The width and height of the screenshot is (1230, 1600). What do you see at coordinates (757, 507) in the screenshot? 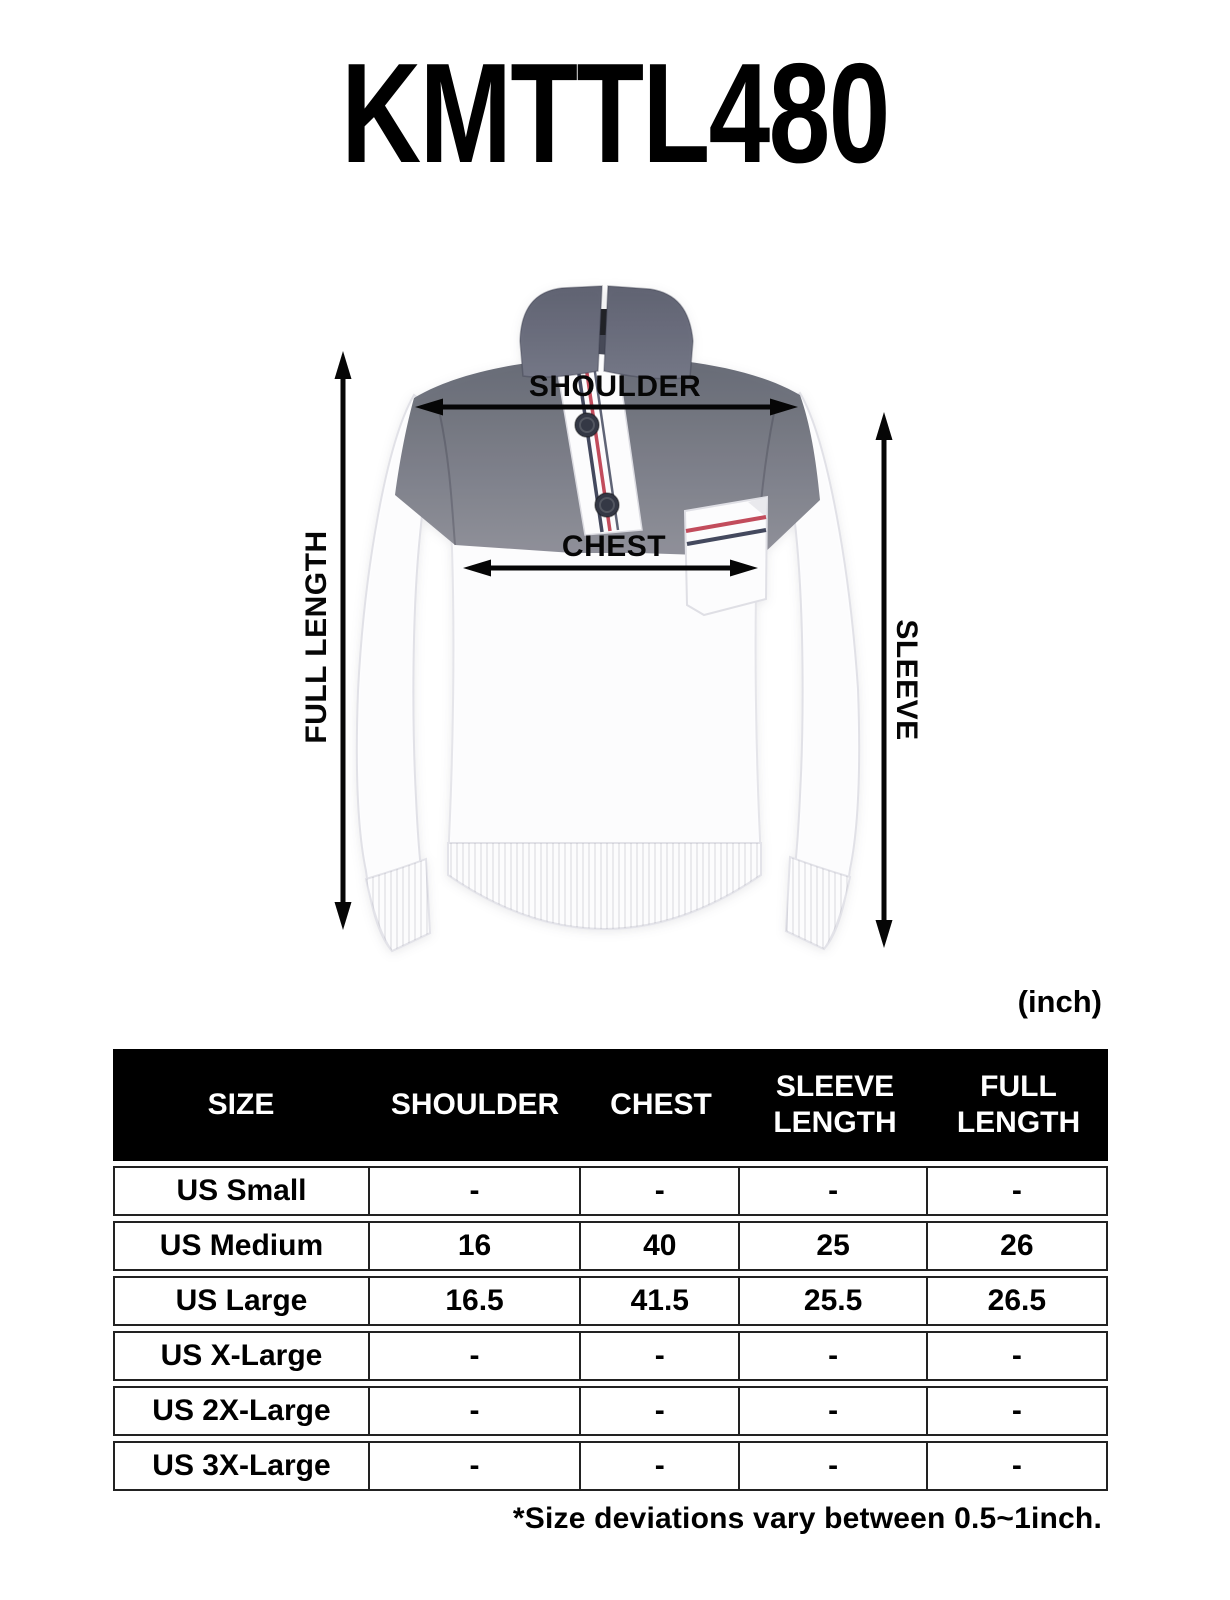
I see `pocket-fold` at bounding box center [757, 507].